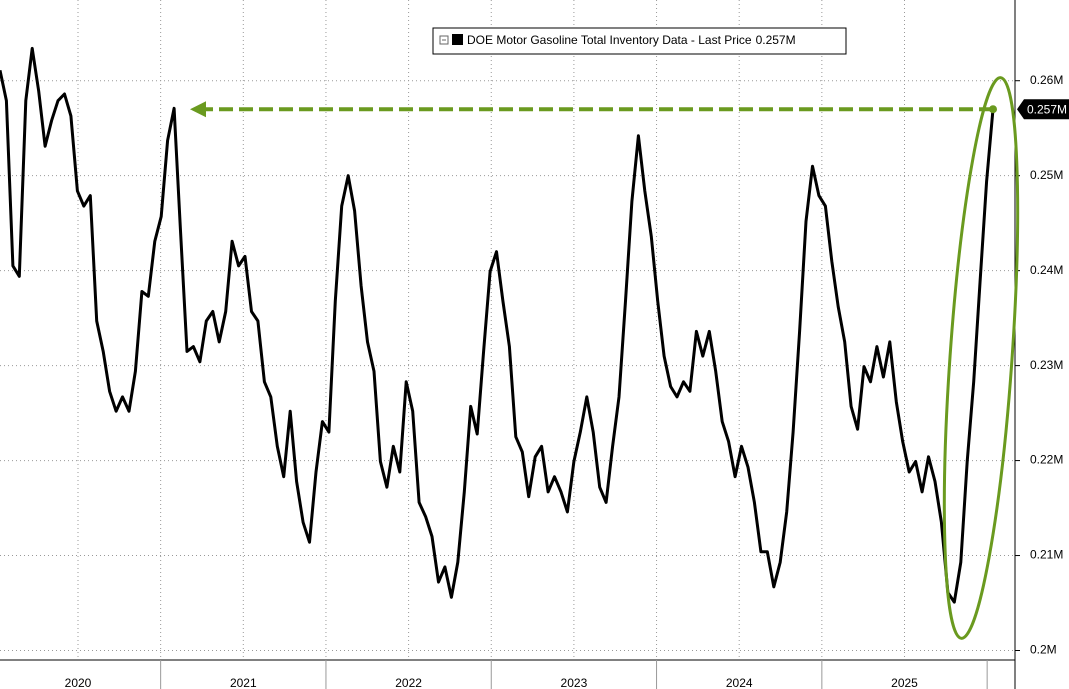  I want to click on legend-series-name: DOE Motor Gasoline Total Inventory Data, so click(577, 40).